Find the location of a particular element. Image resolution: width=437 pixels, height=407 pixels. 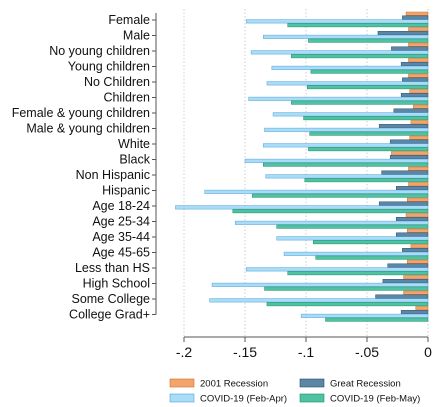

category-label: Non Hispanic is located at coordinates (113, 175).